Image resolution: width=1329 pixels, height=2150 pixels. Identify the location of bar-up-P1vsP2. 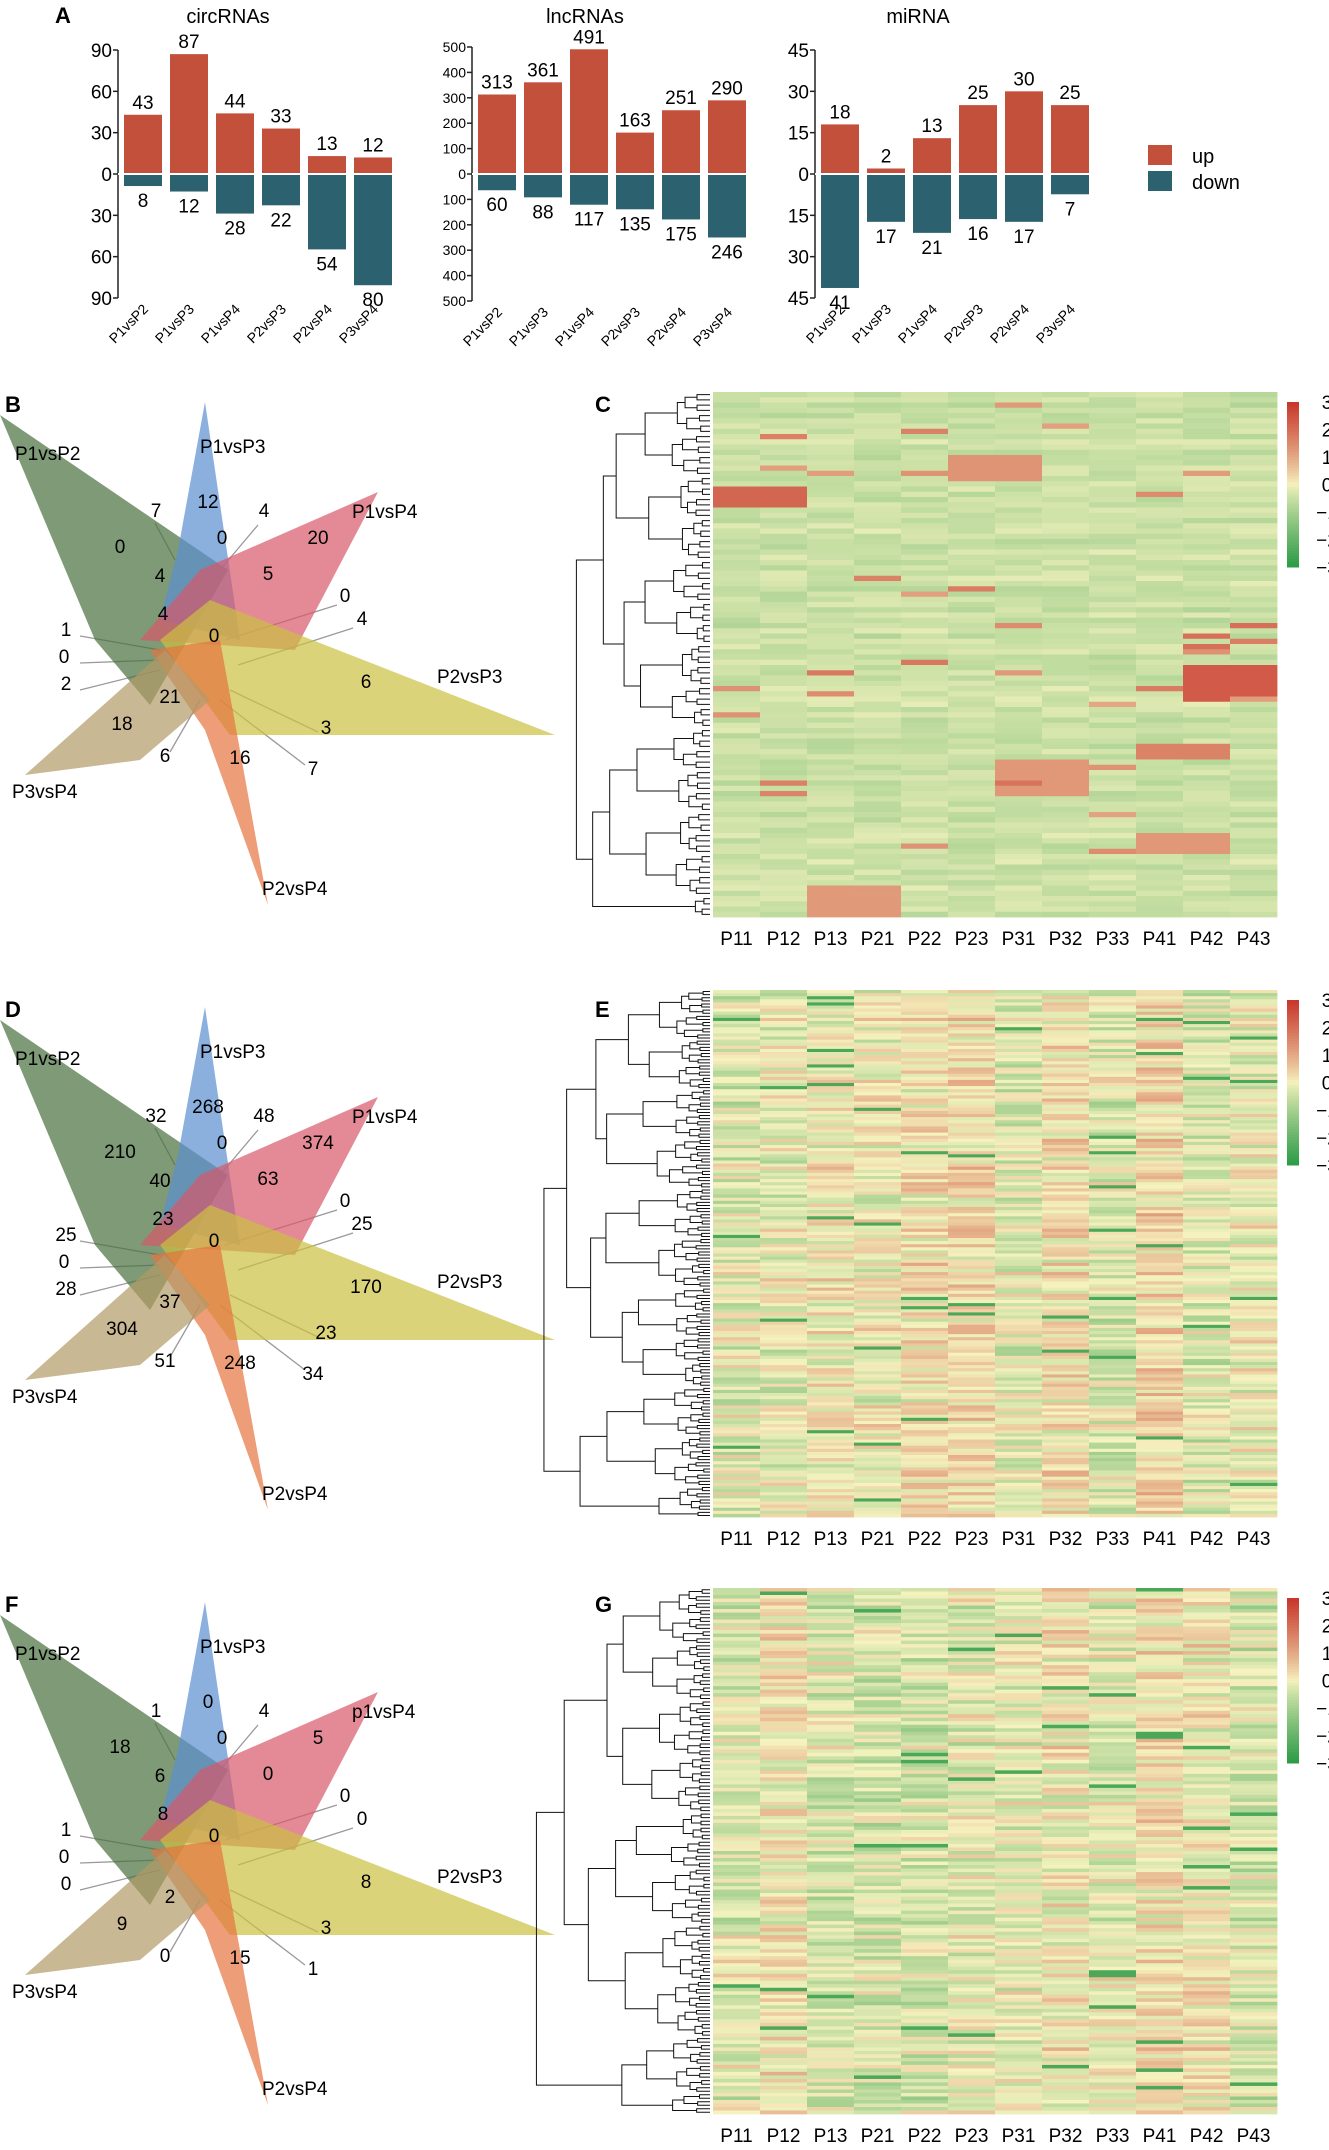
(497, 134).